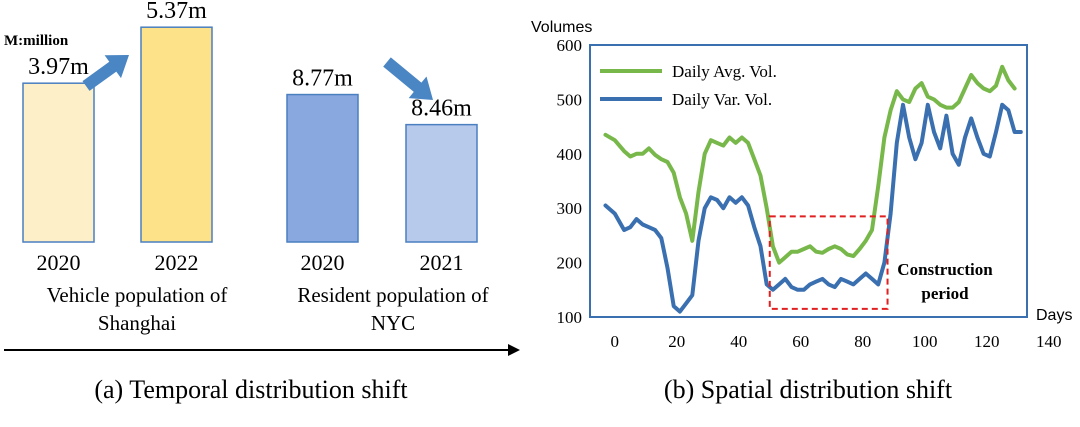 The height and width of the screenshot is (427, 1080). Describe the element at coordinates (408, 78) in the screenshot. I see `decrease-arrow-icon` at that location.